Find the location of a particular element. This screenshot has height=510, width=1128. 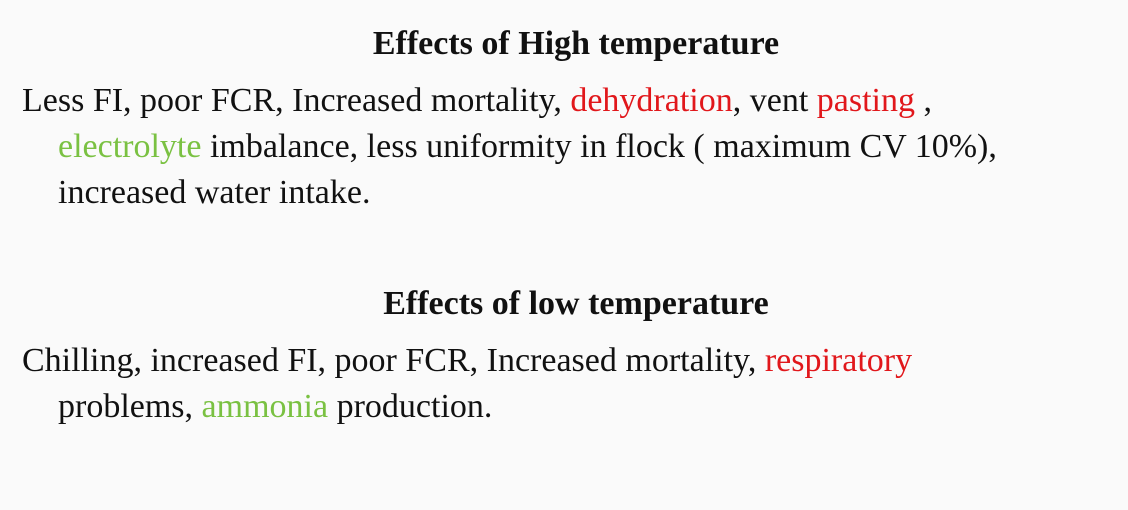

low-effects-text: problems, is located at coordinates (130, 406).